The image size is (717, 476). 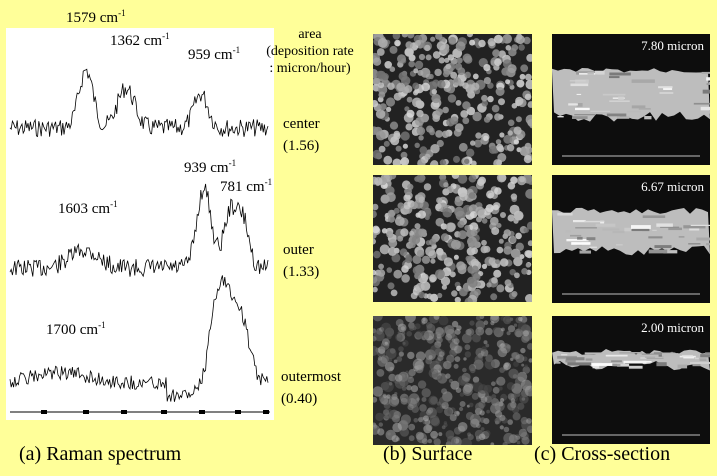 I want to click on spectrum-outer, so click(x=139, y=230).